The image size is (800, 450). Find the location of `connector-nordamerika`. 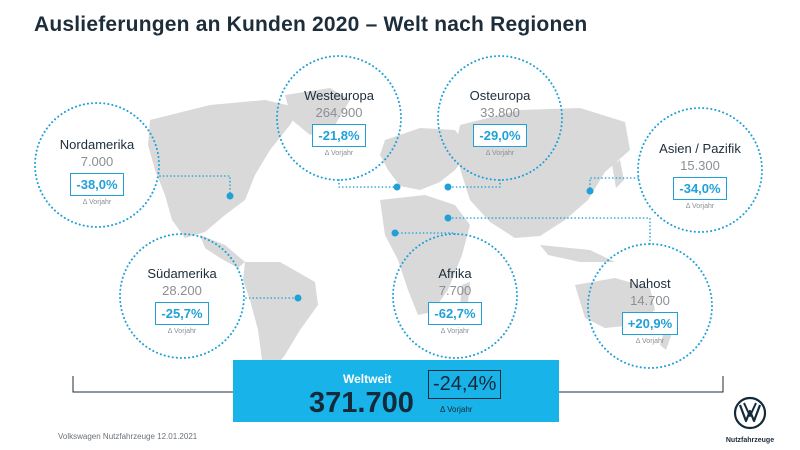

connector-nordamerika is located at coordinates (195, 185).